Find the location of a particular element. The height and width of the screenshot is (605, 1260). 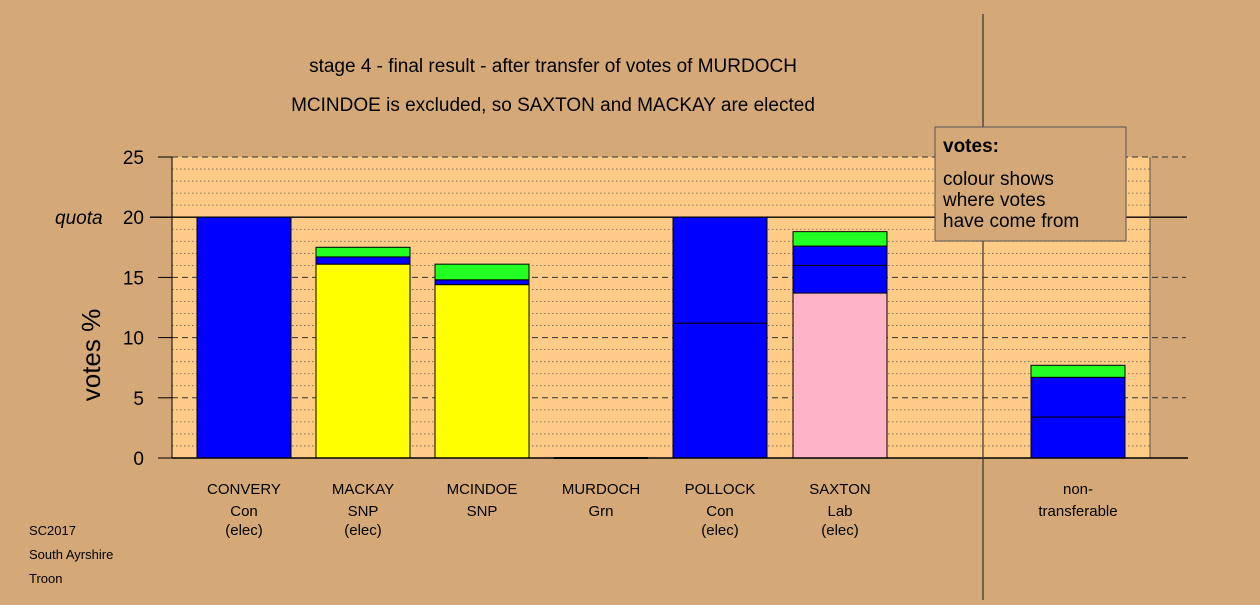

candidate-party-label: Lab is located at coordinates (839, 511).